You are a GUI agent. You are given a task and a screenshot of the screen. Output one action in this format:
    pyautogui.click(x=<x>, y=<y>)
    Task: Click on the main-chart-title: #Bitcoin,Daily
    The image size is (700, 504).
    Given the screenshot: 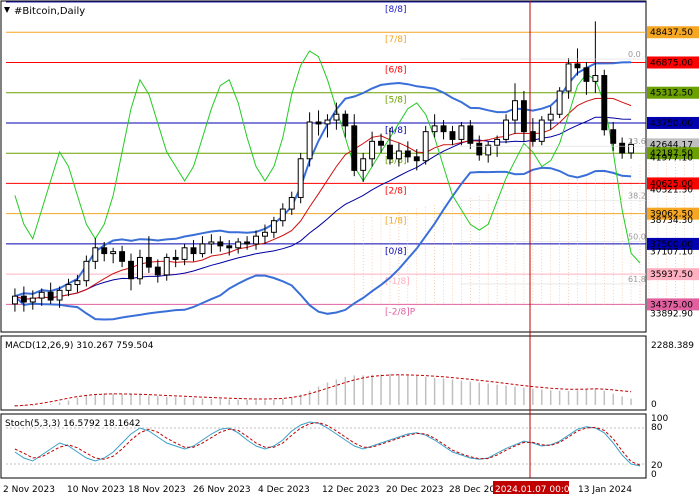 What is the action you would take?
    pyautogui.click(x=49, y=11)
    